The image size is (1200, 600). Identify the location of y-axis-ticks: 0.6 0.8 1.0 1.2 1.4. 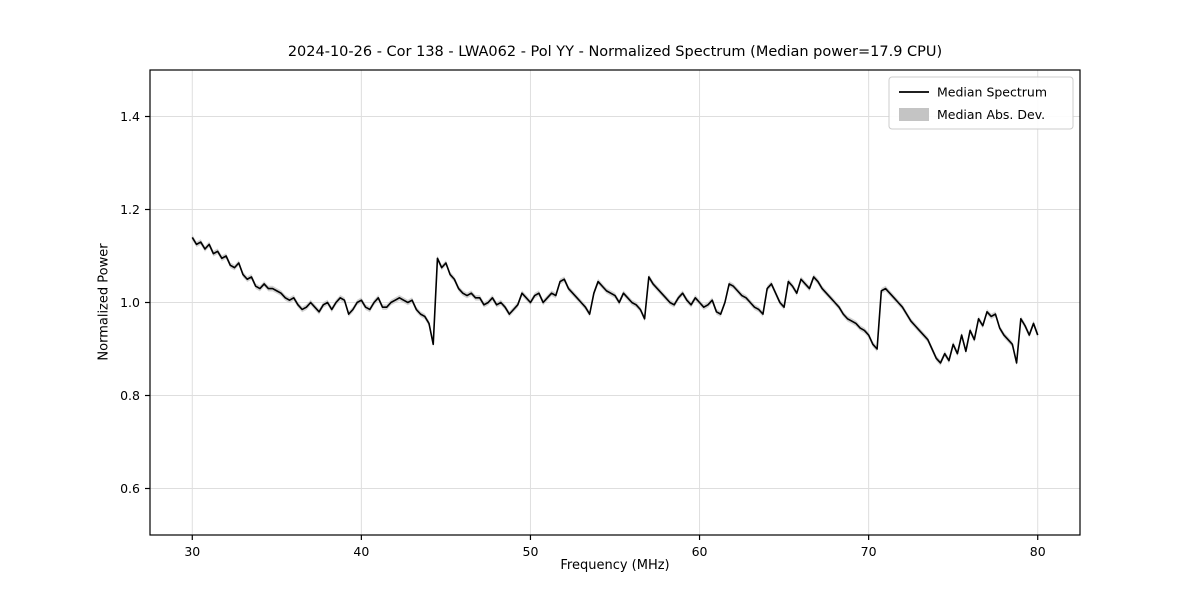
(135, 302).